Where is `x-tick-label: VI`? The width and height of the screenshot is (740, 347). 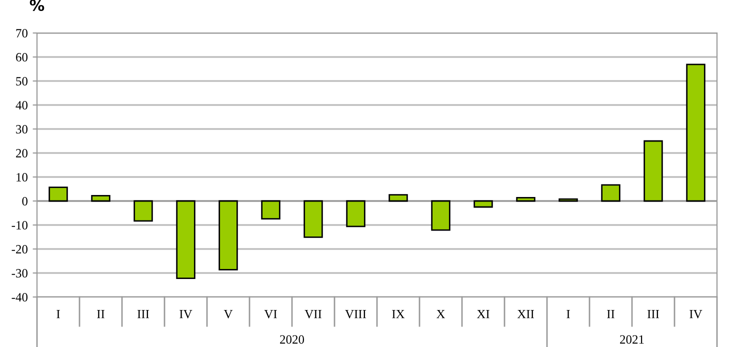
x-tick-label: VI is located at coordinates (270, 314).